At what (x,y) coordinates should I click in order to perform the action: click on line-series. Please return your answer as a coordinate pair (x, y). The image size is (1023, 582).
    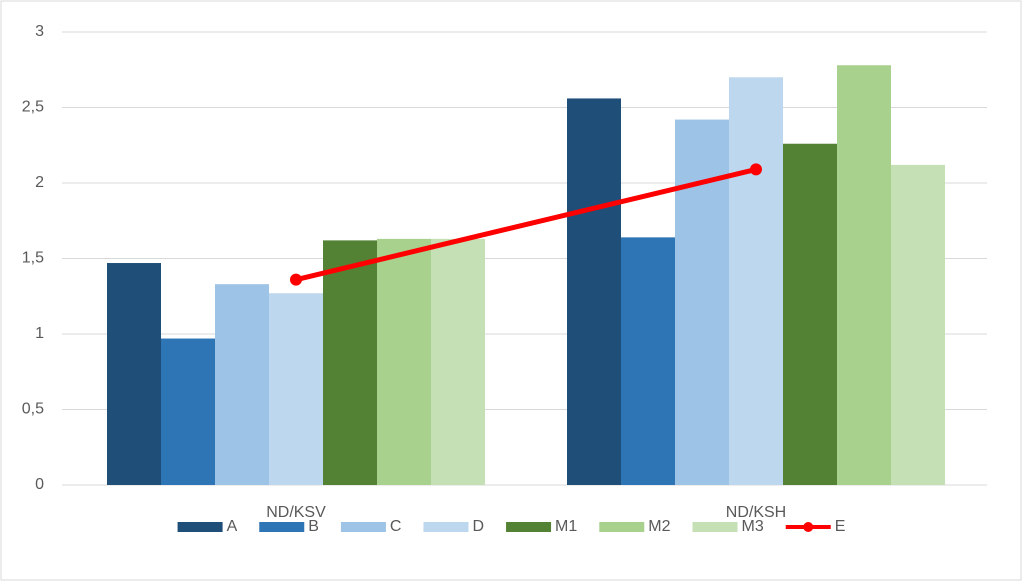
    Looking at the image, I should click on (526, 224).